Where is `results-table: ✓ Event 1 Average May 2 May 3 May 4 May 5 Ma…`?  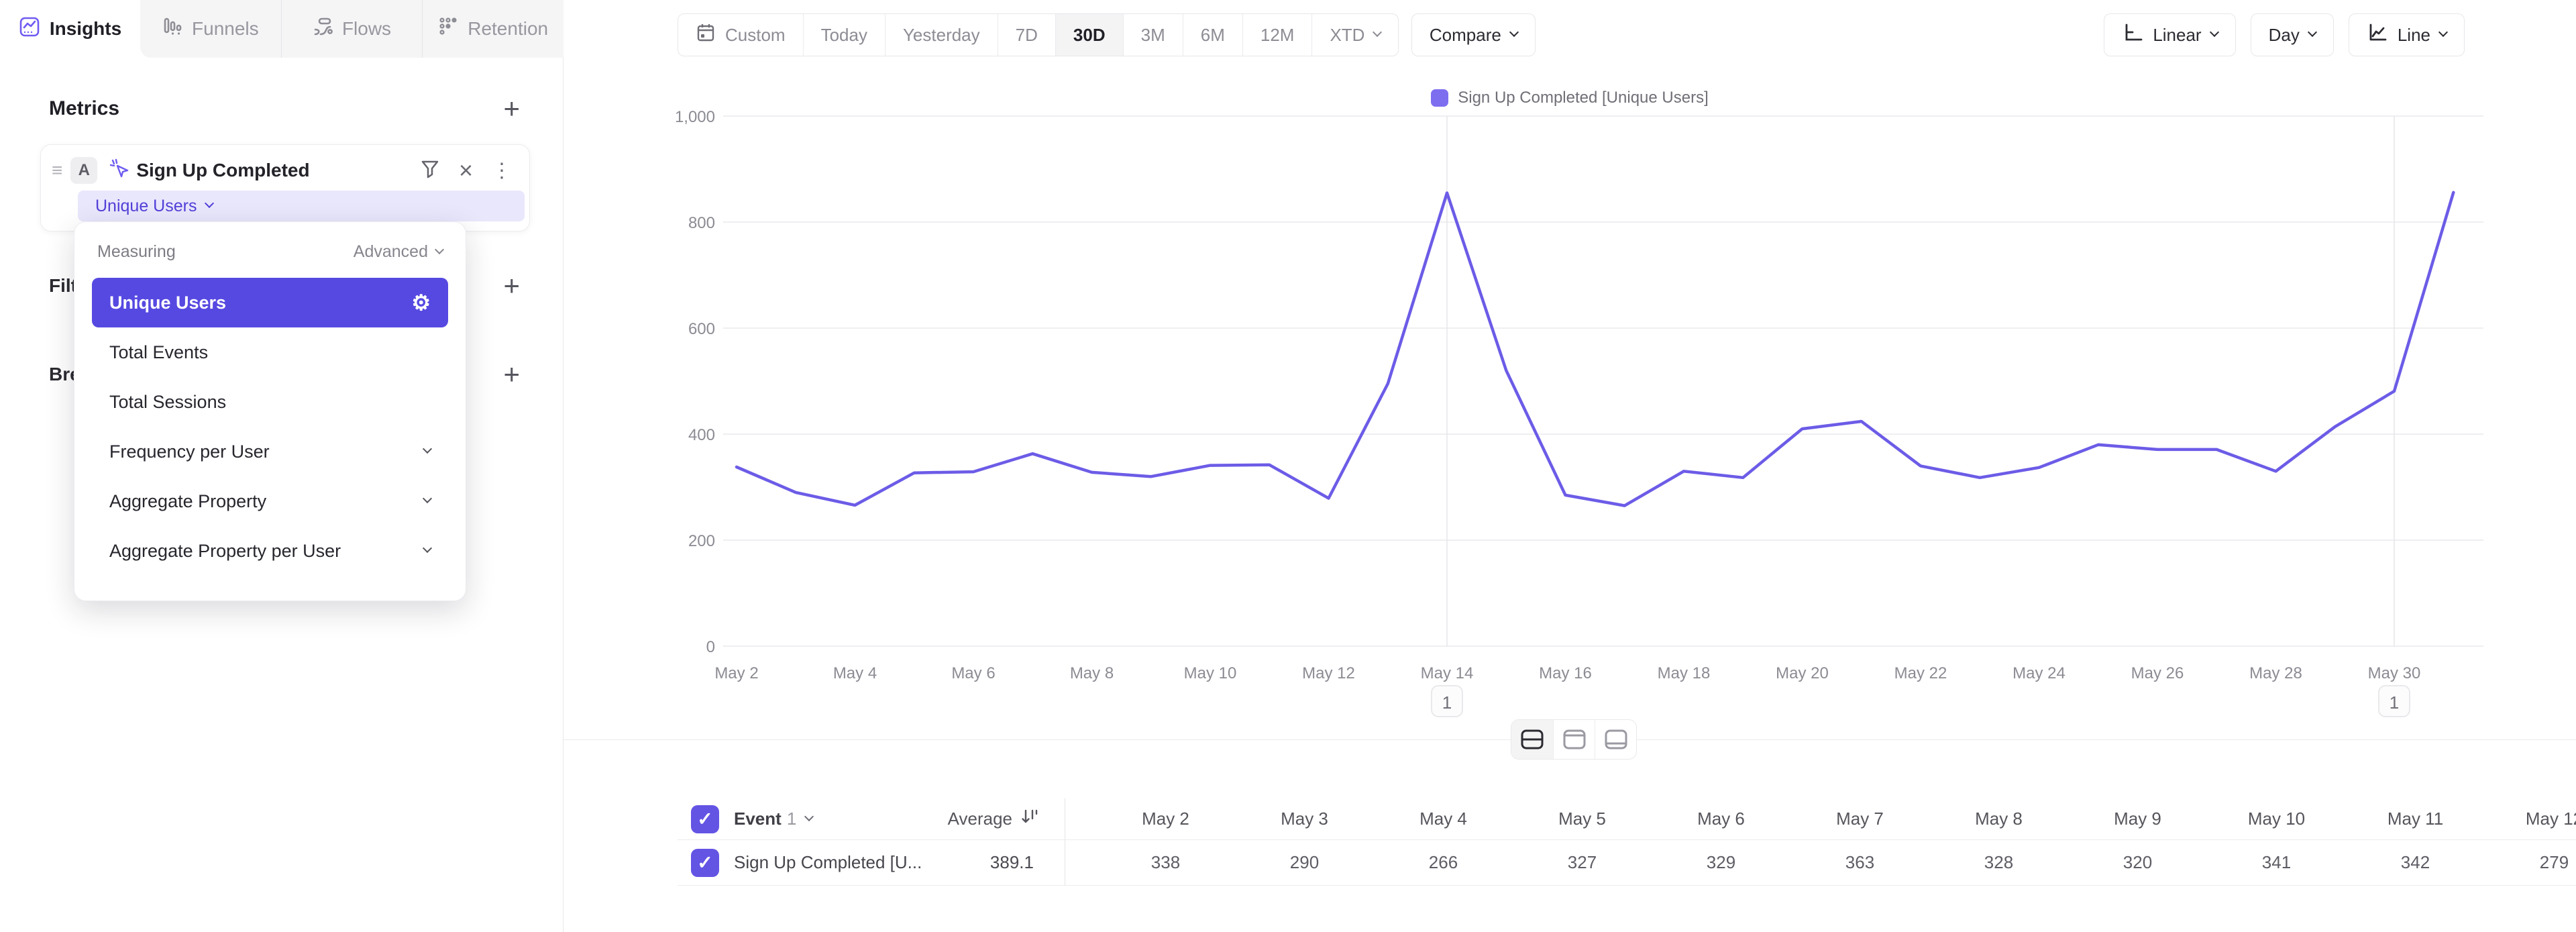
results-table: ✓ Event 1 Average May 2 May 3 May 4 May 5 Ma… is located at coordinates (1627, 842).